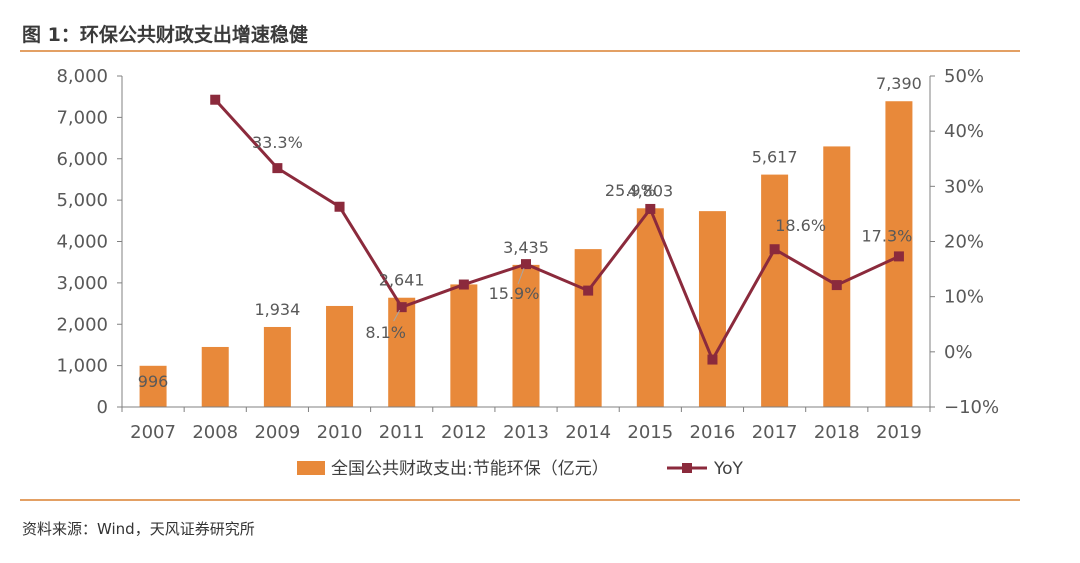 Image resolution: width=1080 pixels, height=563 pixels. What do you see at coordinates (775, 157) in the screenshot?
I see `bar-label-2017: 5,617` at bounding box center [775, 157].